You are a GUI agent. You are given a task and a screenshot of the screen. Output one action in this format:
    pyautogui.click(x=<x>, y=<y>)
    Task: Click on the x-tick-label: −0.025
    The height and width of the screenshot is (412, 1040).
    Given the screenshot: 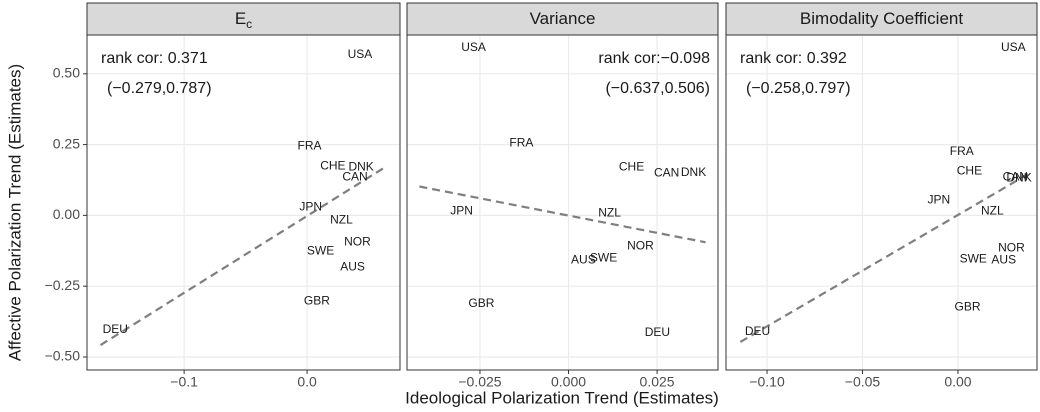 What is the action you would take?
    pyautogui.click(x=479, y=382)
    